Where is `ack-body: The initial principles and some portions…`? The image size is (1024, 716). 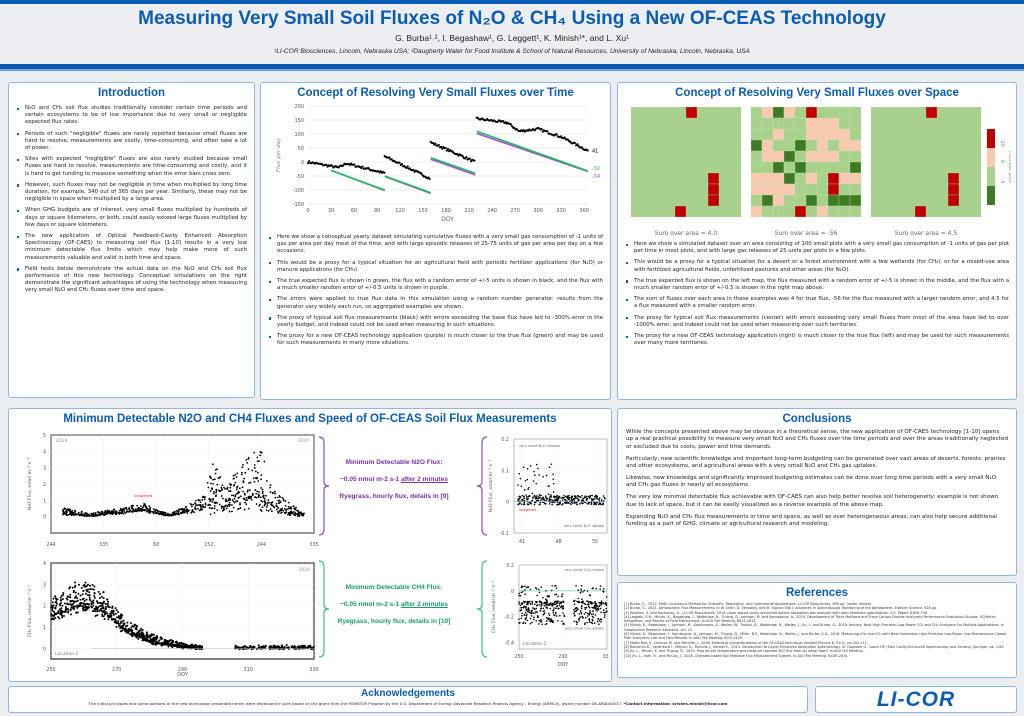 ack-body: The initial principles and some portions… is located at coordinates (356, 703).